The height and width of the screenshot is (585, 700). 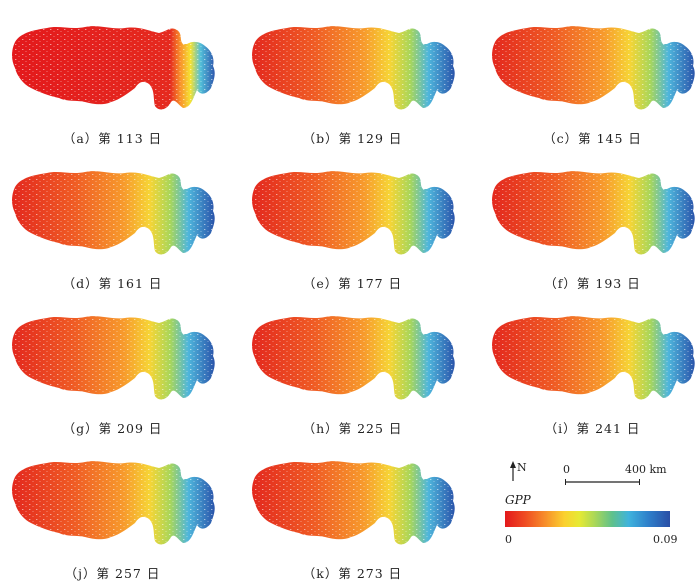 I want to click on map-panel-caption: （c）第 145 日, so click(x=592, y=138).